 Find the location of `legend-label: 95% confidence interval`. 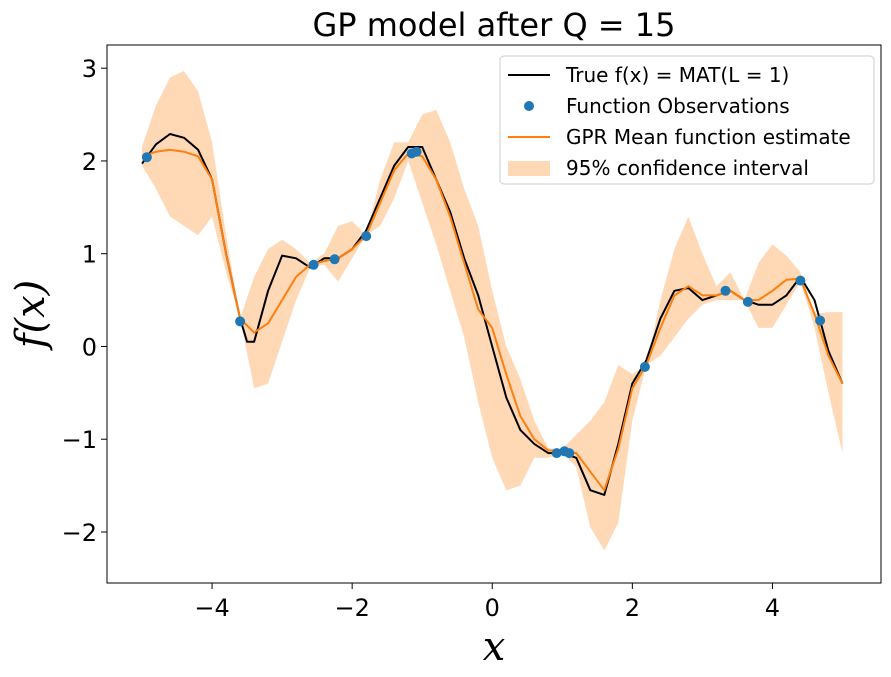

legend-label: 95% confidence interval is located at coordinates (687, 168).